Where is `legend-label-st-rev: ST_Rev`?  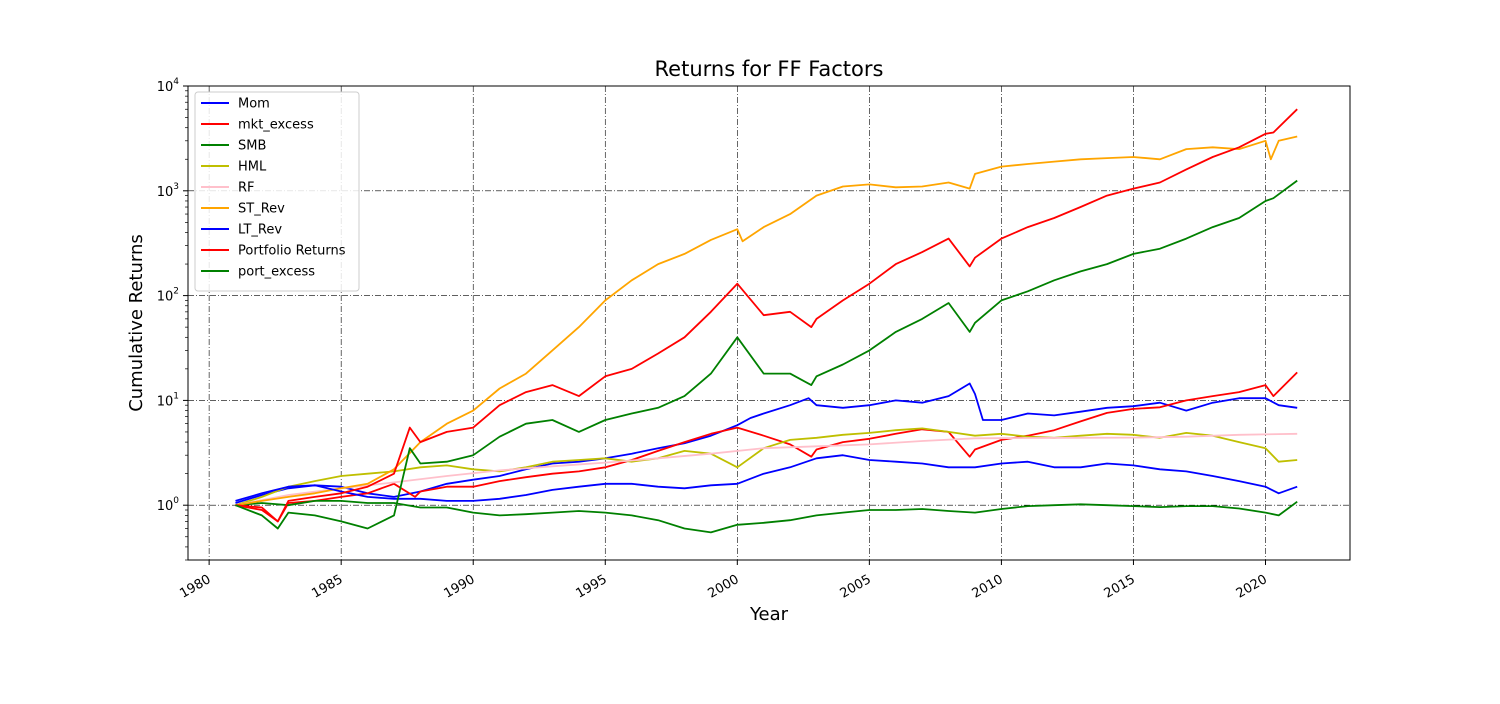 legend-label-st-rev: ST_Rev is located at coordinates (261, 209).